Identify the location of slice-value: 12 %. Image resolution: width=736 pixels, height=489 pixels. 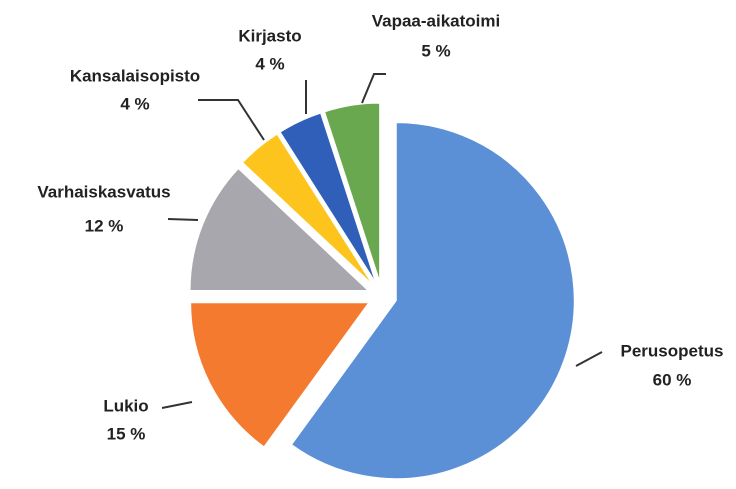
(104, 225).